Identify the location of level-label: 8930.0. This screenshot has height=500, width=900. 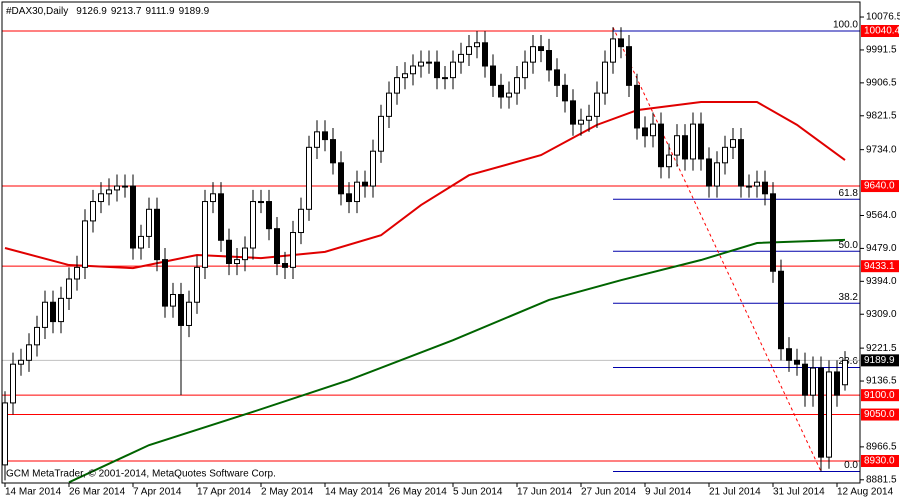
(879, 461).